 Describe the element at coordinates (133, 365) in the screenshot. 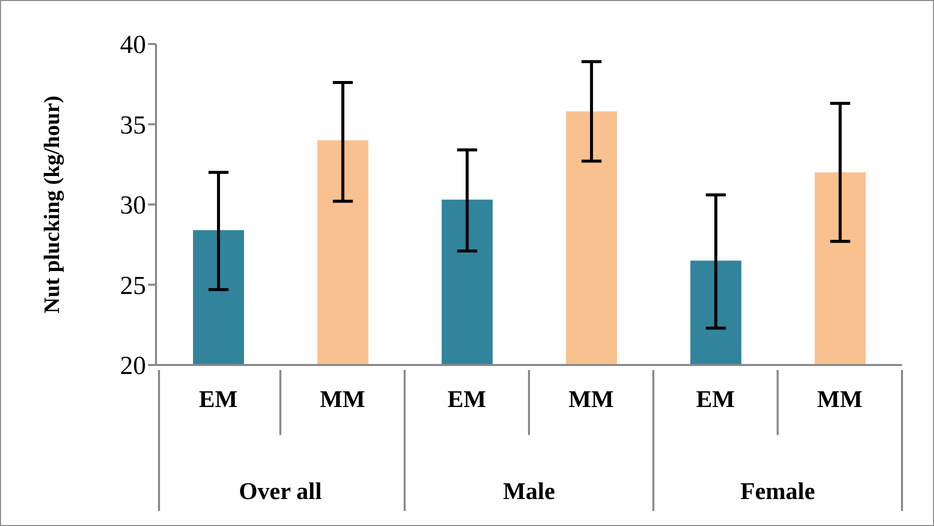

I see `y-tick-label: 20` at that location.